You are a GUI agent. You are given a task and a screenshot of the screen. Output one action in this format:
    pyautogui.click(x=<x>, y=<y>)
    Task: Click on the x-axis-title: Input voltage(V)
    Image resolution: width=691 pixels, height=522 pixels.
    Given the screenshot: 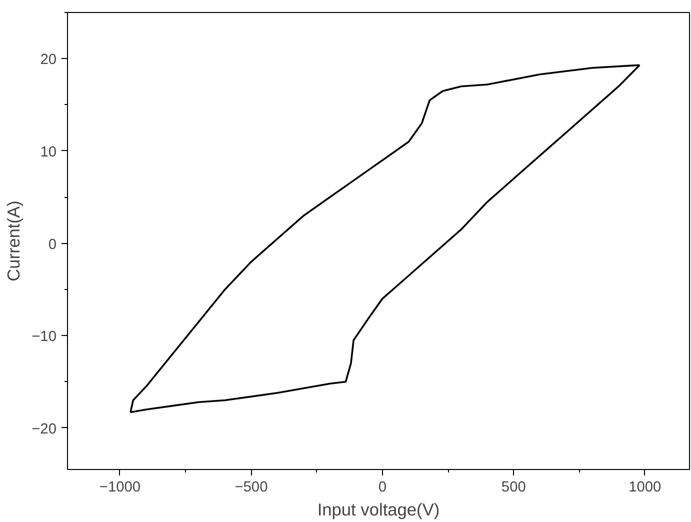 What is the action you would take?
    pyautogui.click(x=378, y=510)
    